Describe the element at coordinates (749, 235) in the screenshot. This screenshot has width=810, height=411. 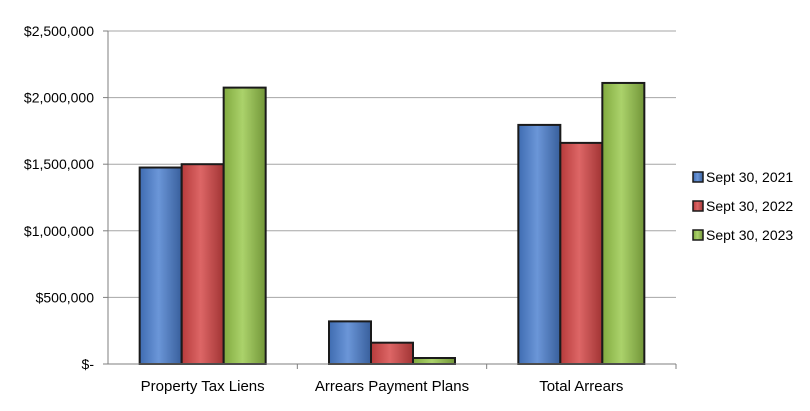
I see `legend-label: Sept 30, 2023` at that location.